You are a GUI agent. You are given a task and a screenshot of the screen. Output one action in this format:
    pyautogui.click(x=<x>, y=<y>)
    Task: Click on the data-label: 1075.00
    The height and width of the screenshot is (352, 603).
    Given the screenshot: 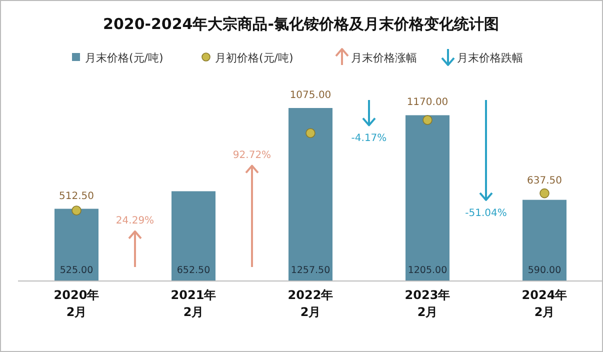 What is the action you would take?
    pyautogui.click(x=311, y=95)
    